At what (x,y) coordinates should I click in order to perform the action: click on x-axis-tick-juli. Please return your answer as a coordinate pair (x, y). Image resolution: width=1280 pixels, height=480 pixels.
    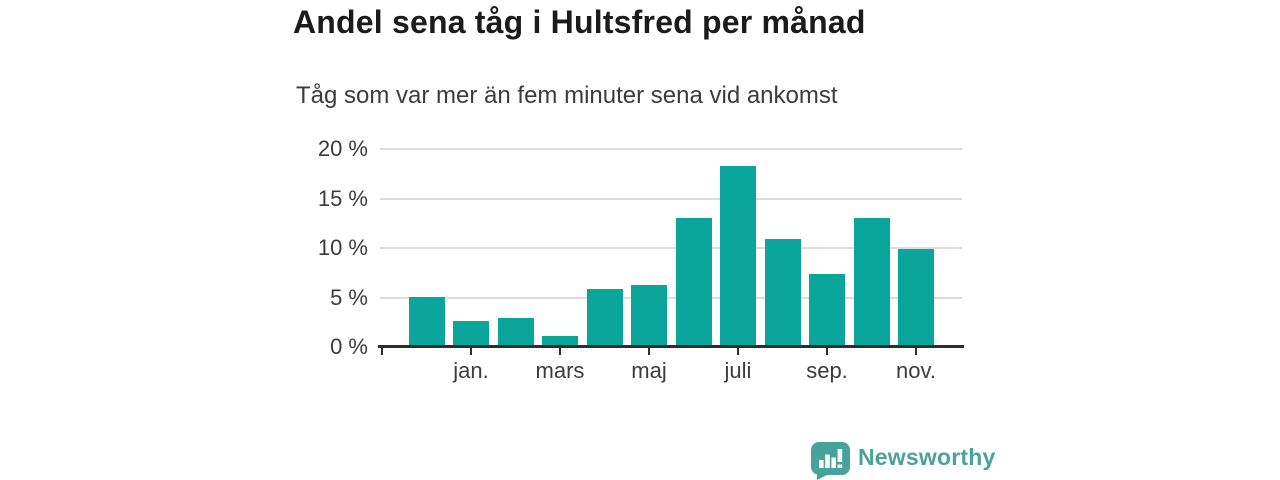
    Looking at the image, I should click on (738, 351).